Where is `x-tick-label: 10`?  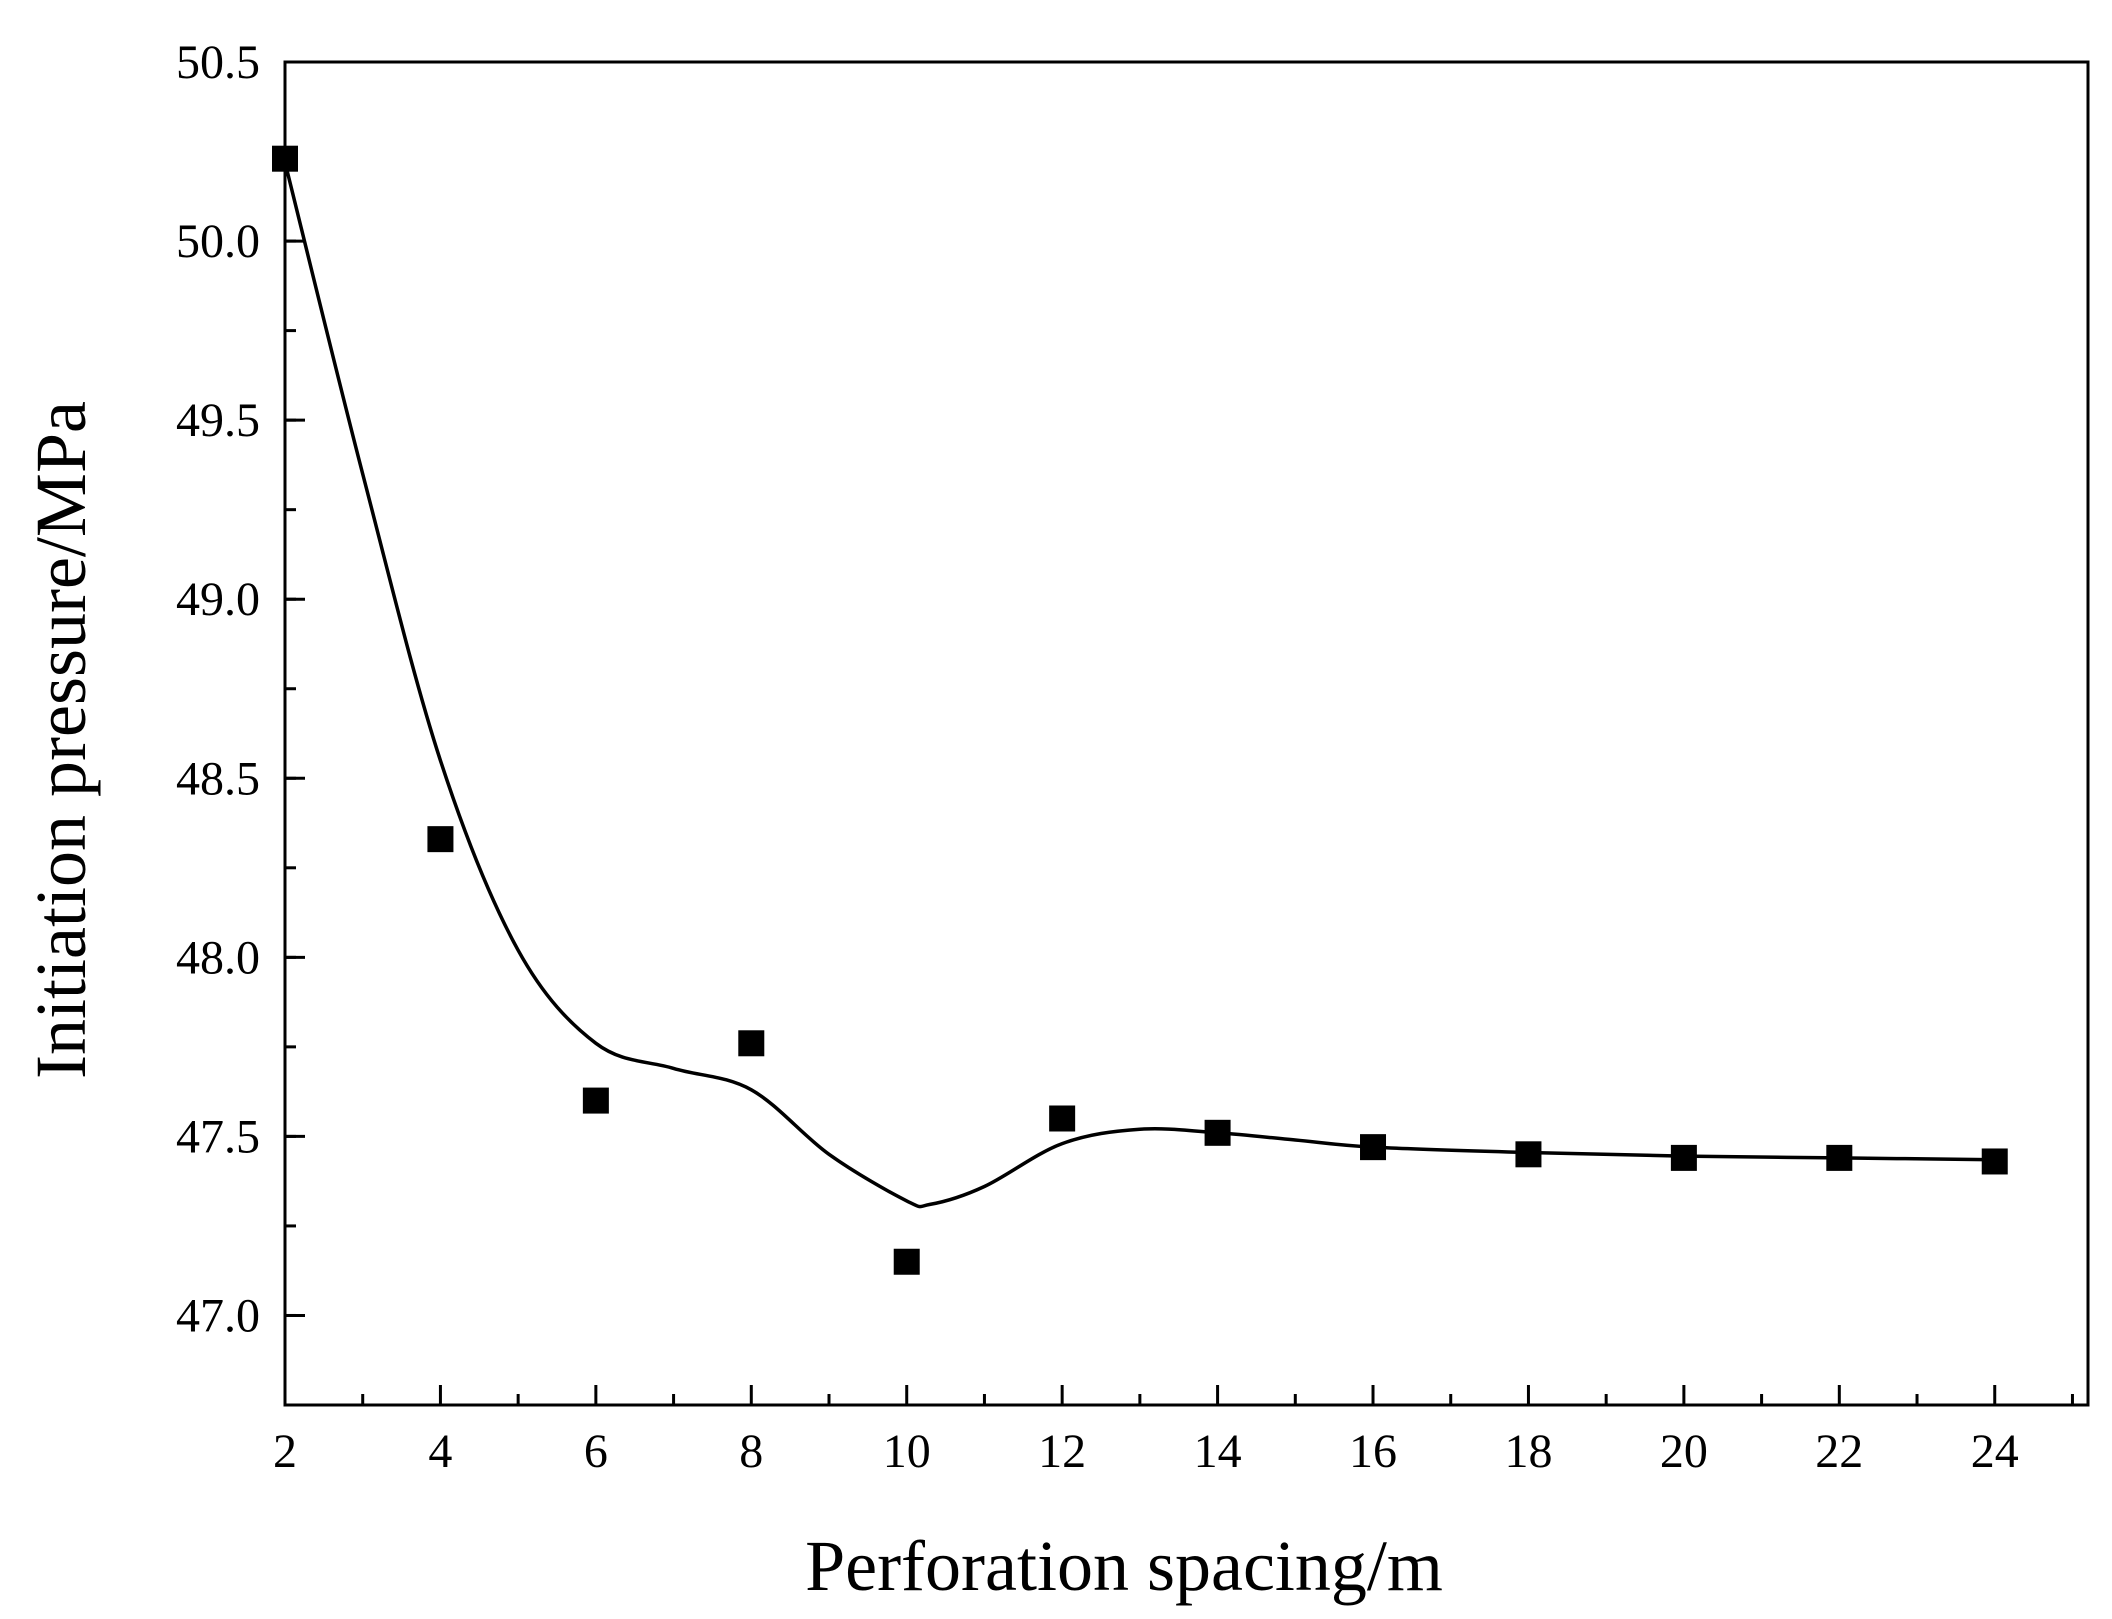 x-tick-label: 10 is located at coordinates (907, 1451).